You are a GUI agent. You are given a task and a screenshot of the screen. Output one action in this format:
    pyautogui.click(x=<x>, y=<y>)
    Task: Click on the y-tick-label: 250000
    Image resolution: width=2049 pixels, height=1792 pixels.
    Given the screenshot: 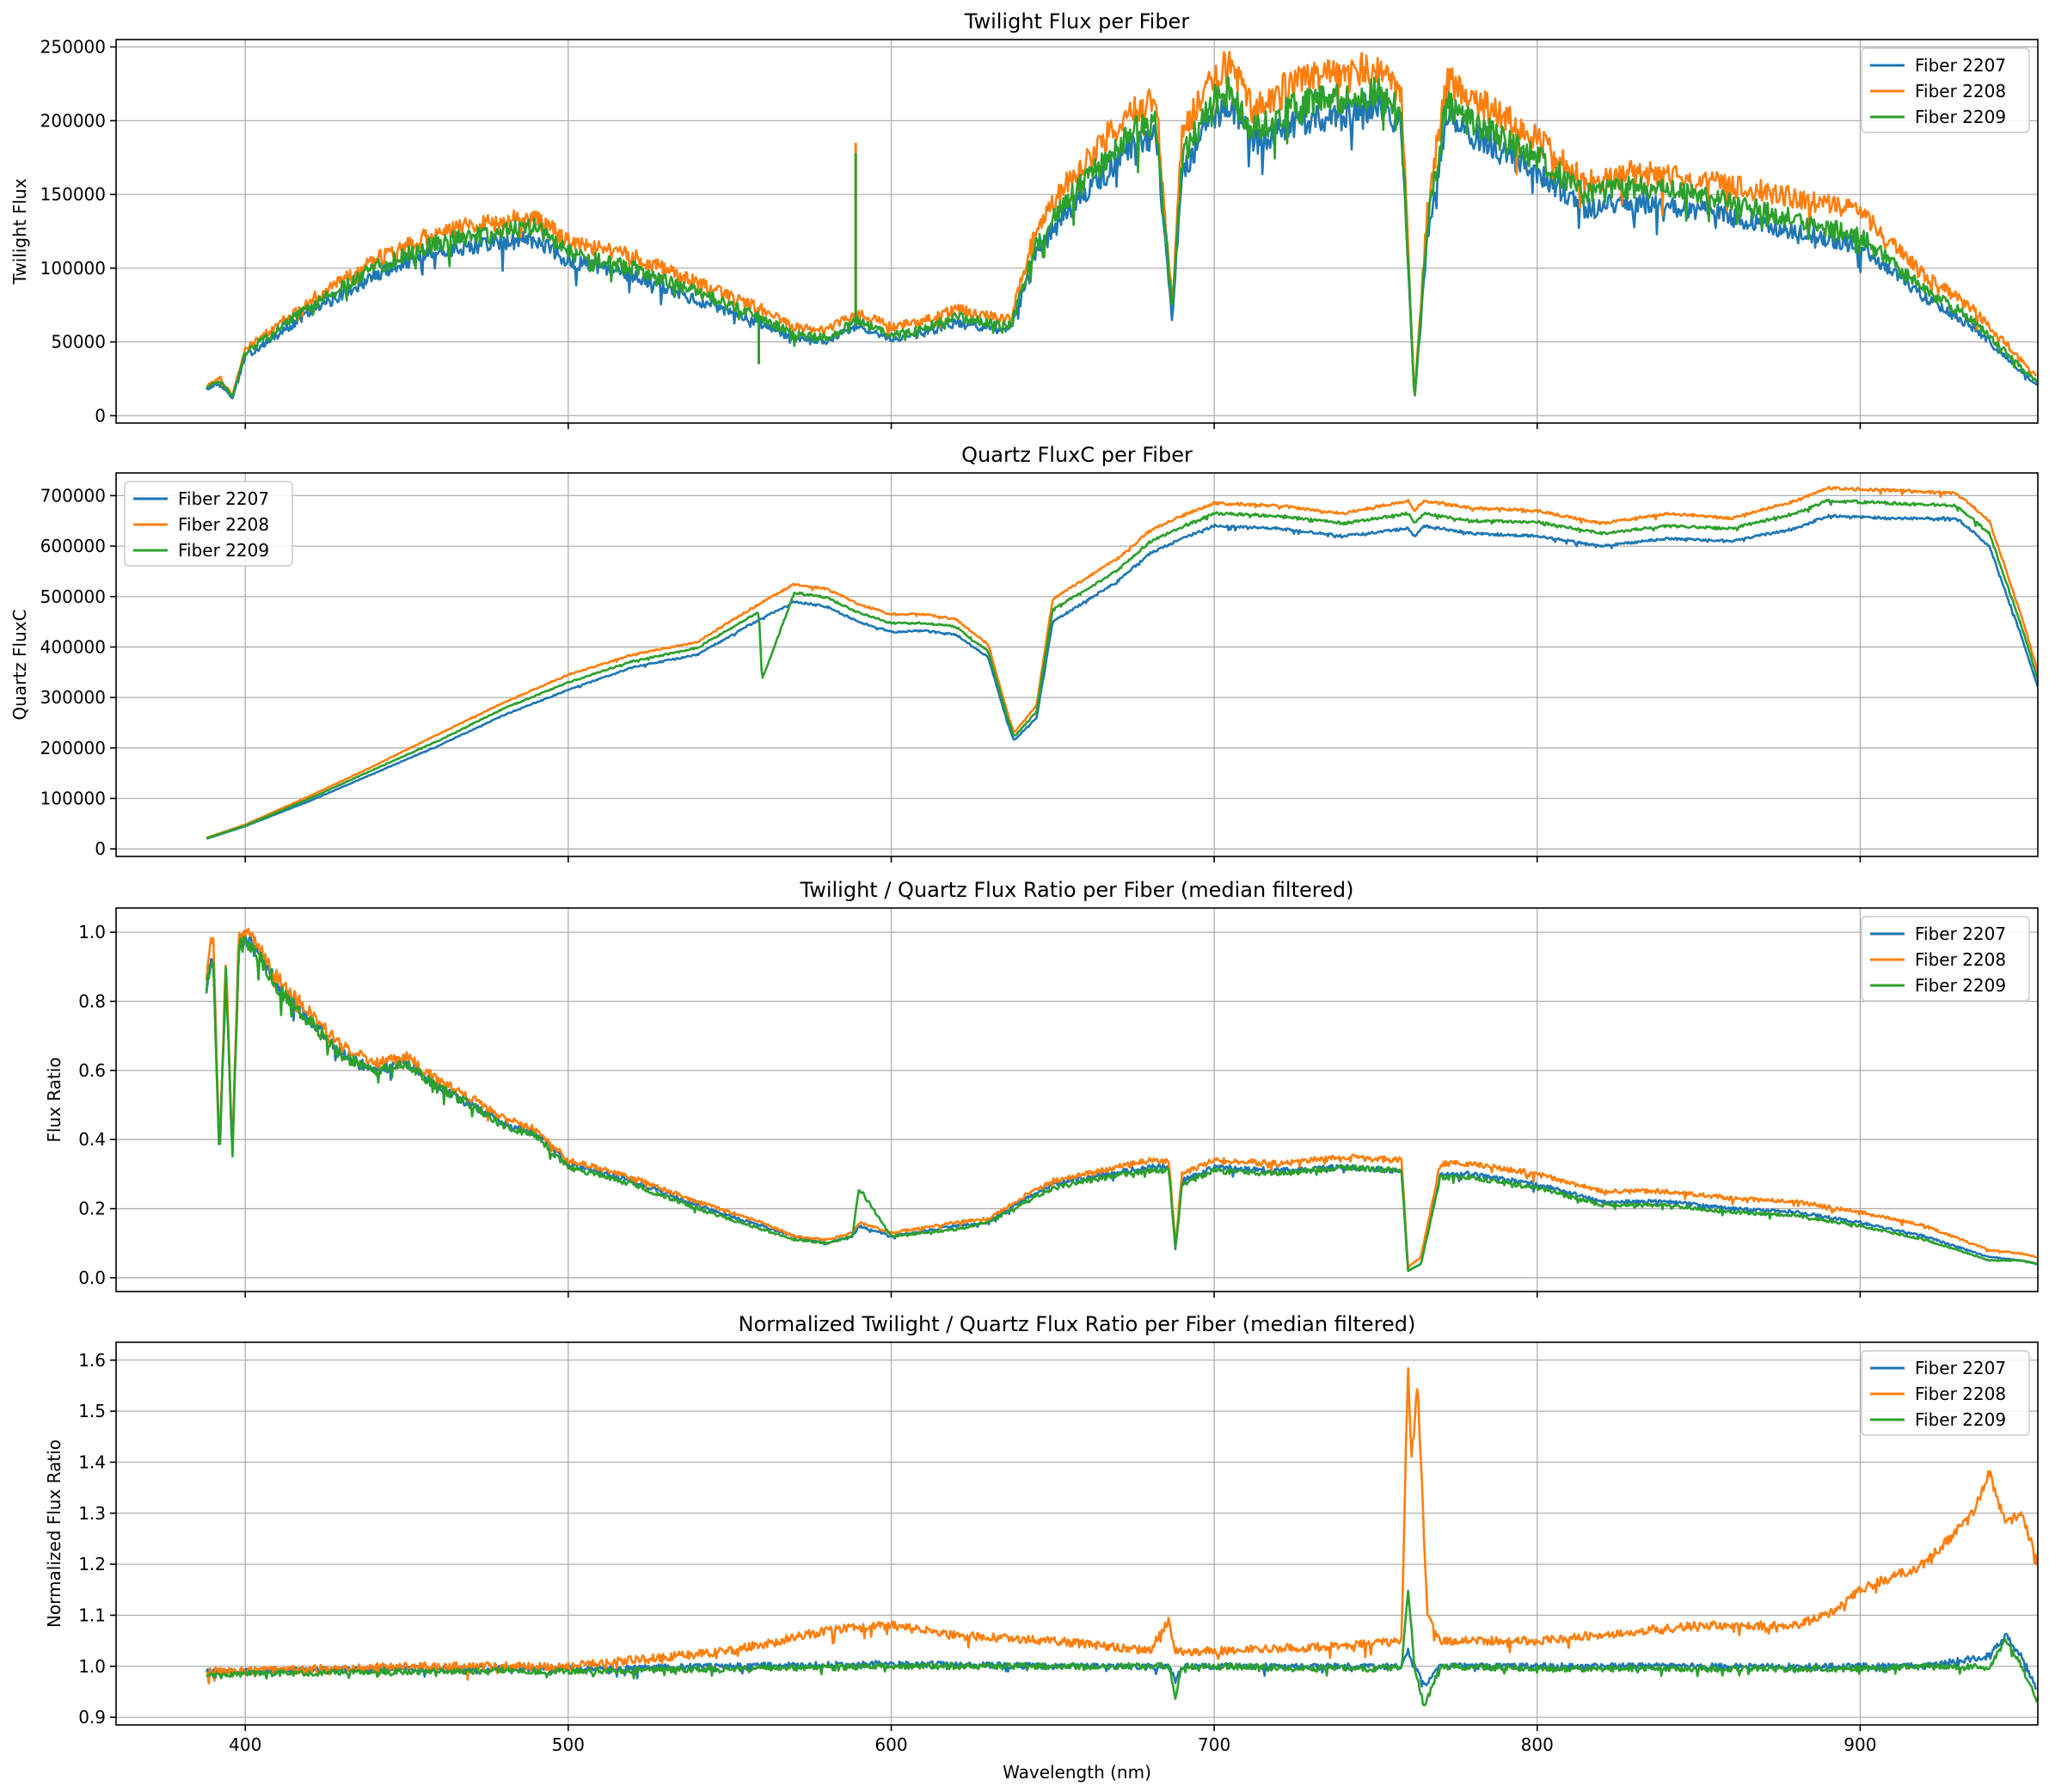 What is the action you would take?
    pyautogui.click(x=73, y=47)
    